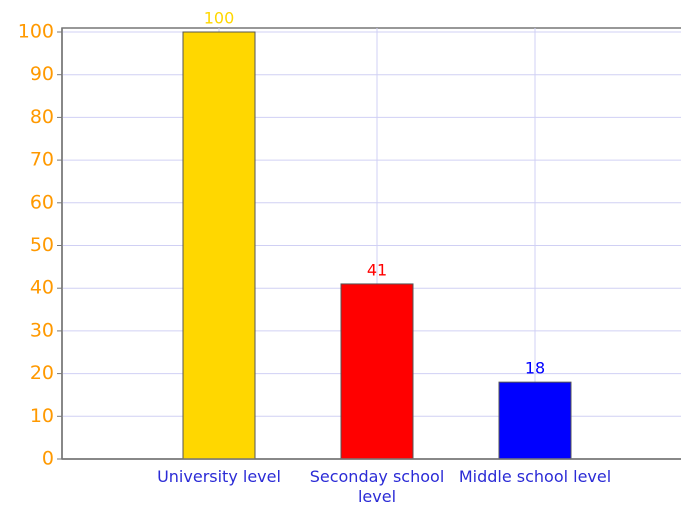 The height and width of the screenshot is (513, 681). What do you see at coordinates (535, 476) in the screenshot?
I see `x-tick-label: Middle school level` at bounding box center [535, 476].